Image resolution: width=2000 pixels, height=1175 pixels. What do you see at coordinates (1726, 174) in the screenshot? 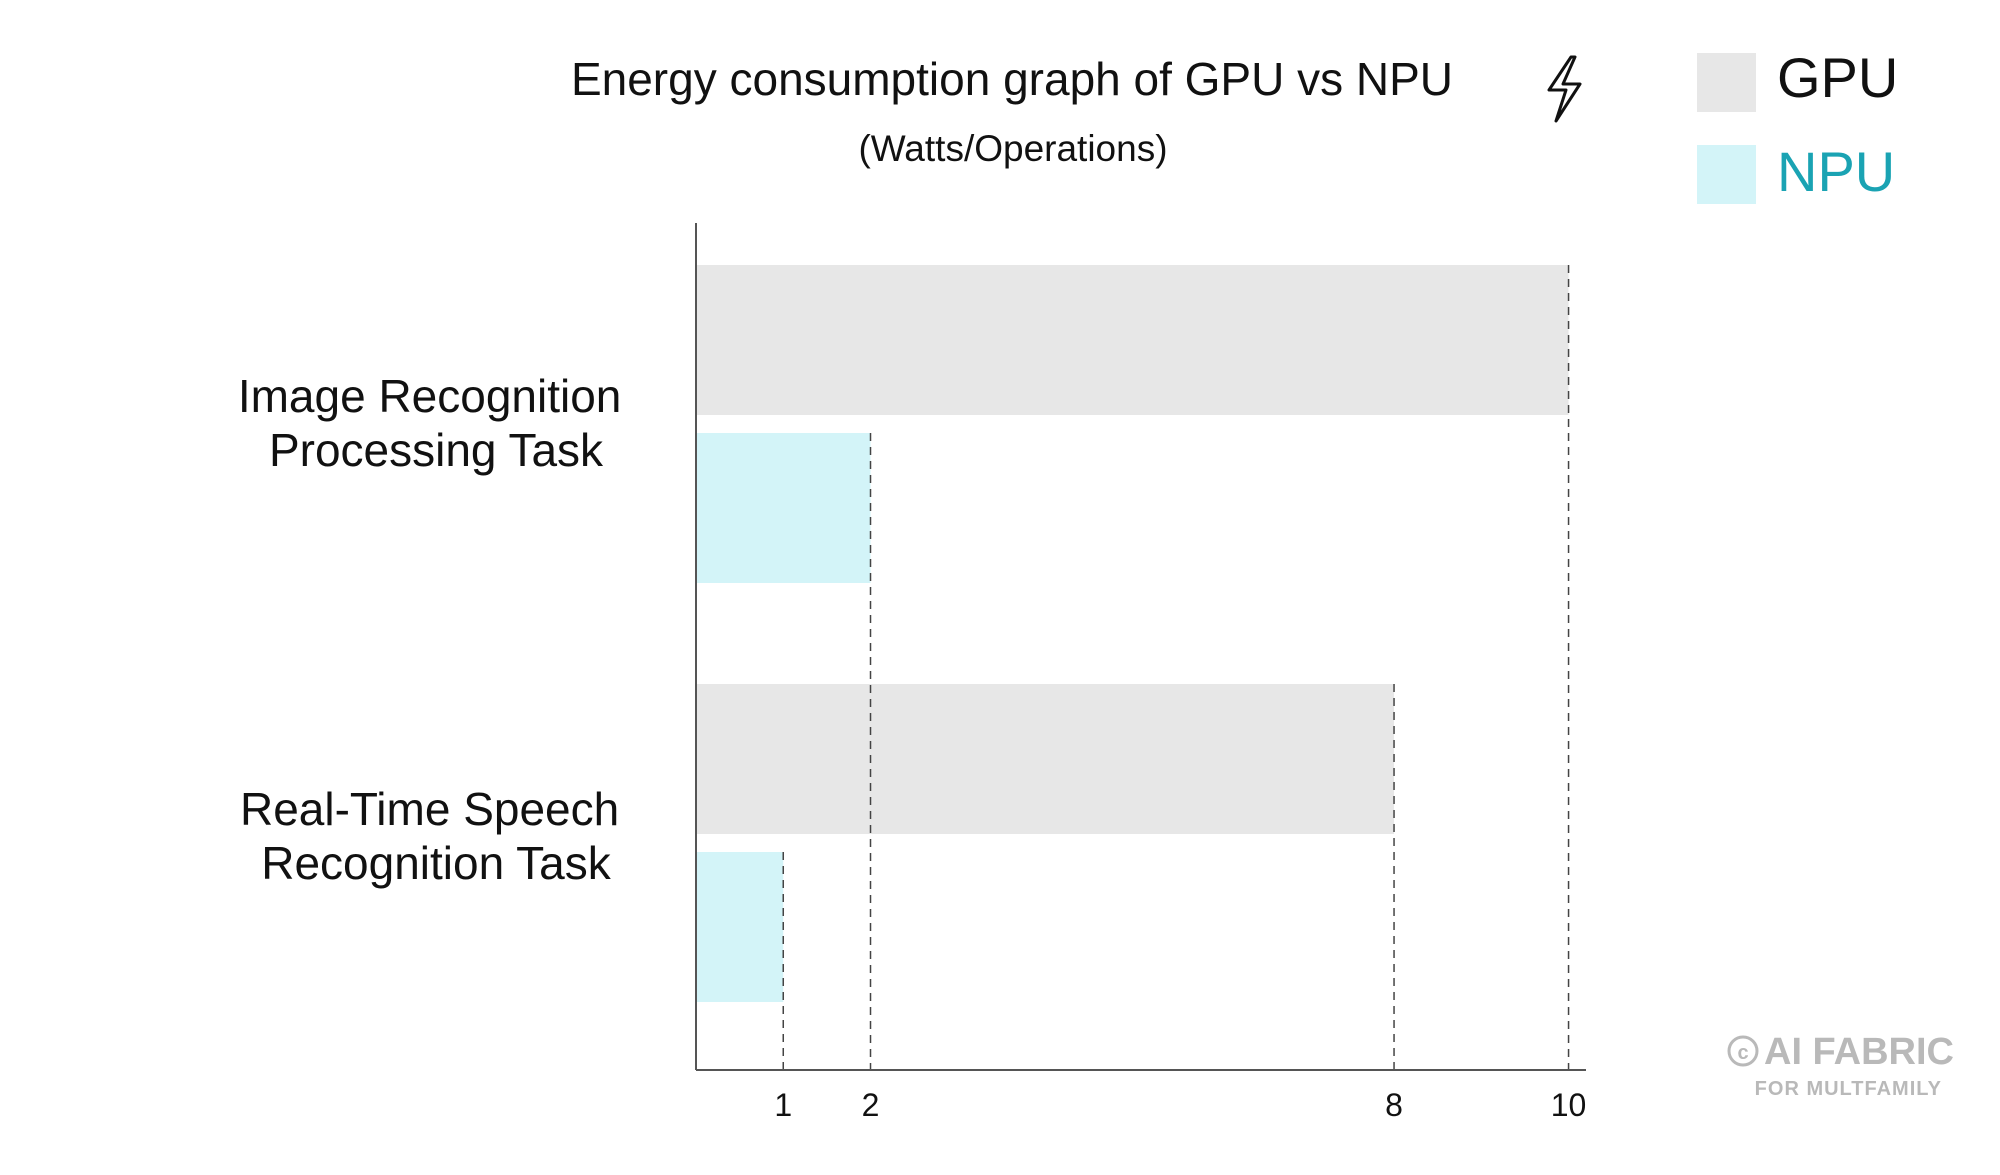
I see `legend-swatch-npu` at bounding box center [1726, 174].